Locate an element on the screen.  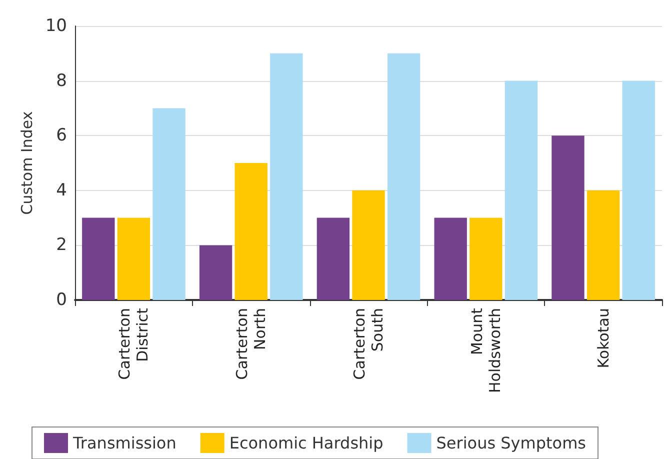
y-tick-label: 2 is located at coordinates (61, 245).